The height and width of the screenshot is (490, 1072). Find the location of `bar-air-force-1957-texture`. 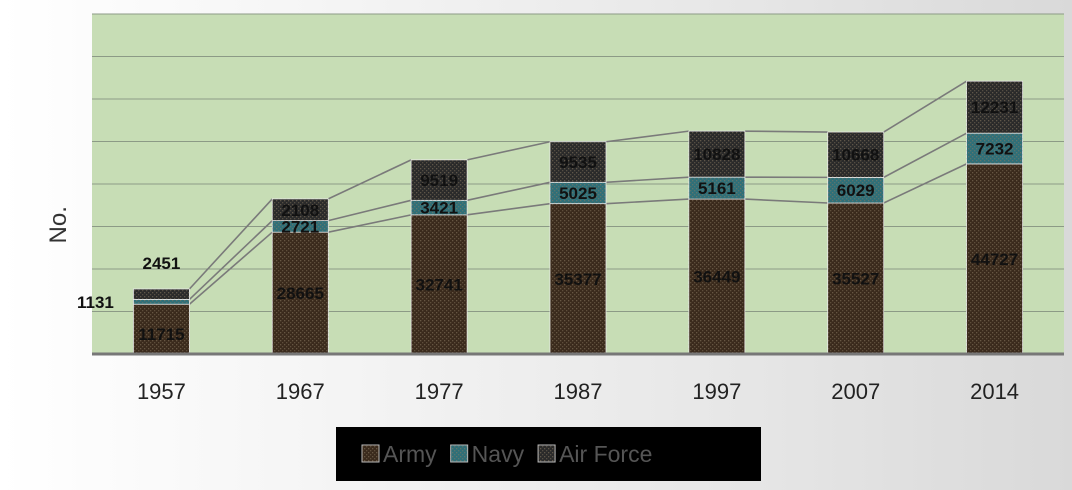

bar-air-force-1957-texture is located at coordinates (161, 294).